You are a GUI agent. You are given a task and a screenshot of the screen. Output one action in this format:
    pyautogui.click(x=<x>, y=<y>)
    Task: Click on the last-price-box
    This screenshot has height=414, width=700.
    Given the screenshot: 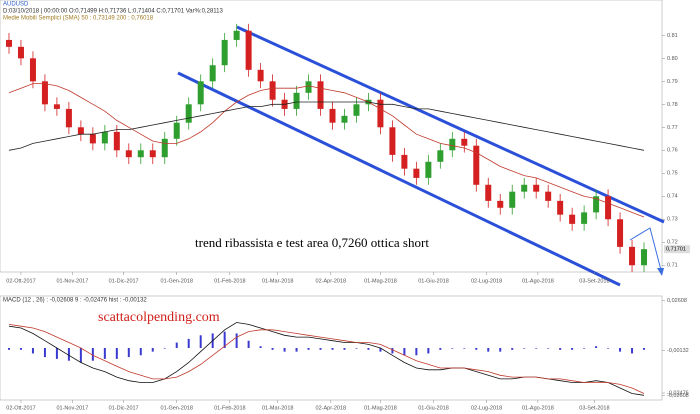 What is the action you would take?
    pyautogui.click(x=677, y=249)
    